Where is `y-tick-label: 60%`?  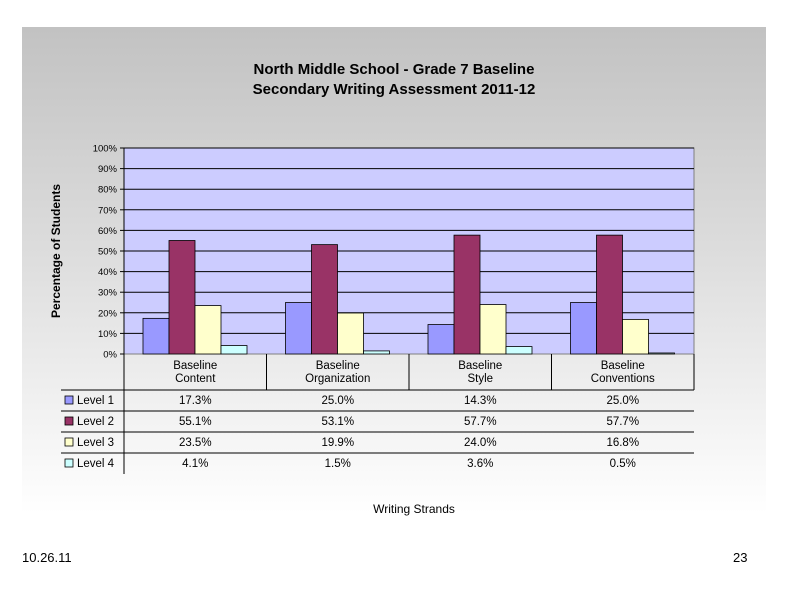
y-tick-label: 60% is located at coordinates (108, 231).